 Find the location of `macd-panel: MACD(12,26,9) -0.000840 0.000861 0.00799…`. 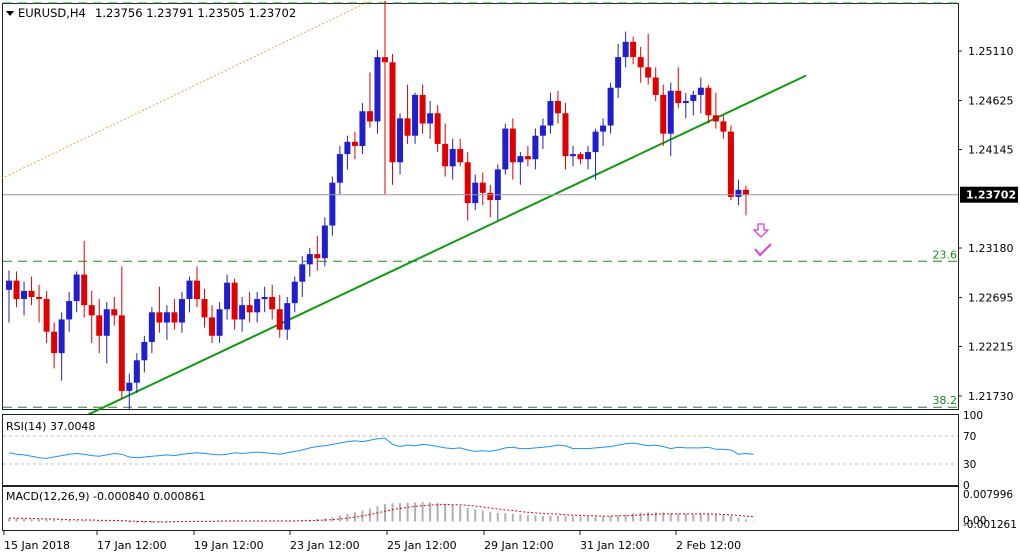

macd-panel: MACD(12,26,9) -0.000840 0.000861 0.00799… is located at coordinates (509, 508).